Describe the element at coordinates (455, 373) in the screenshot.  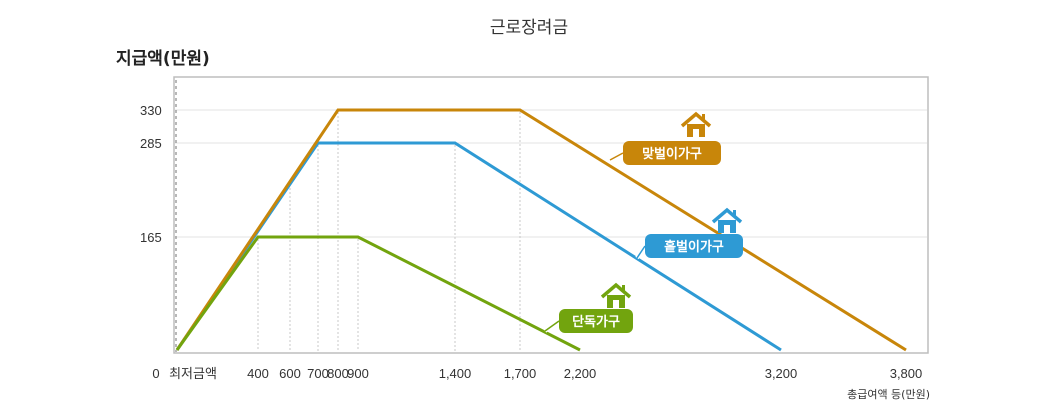
I see `x-tick-1400: 1,400` at that location.